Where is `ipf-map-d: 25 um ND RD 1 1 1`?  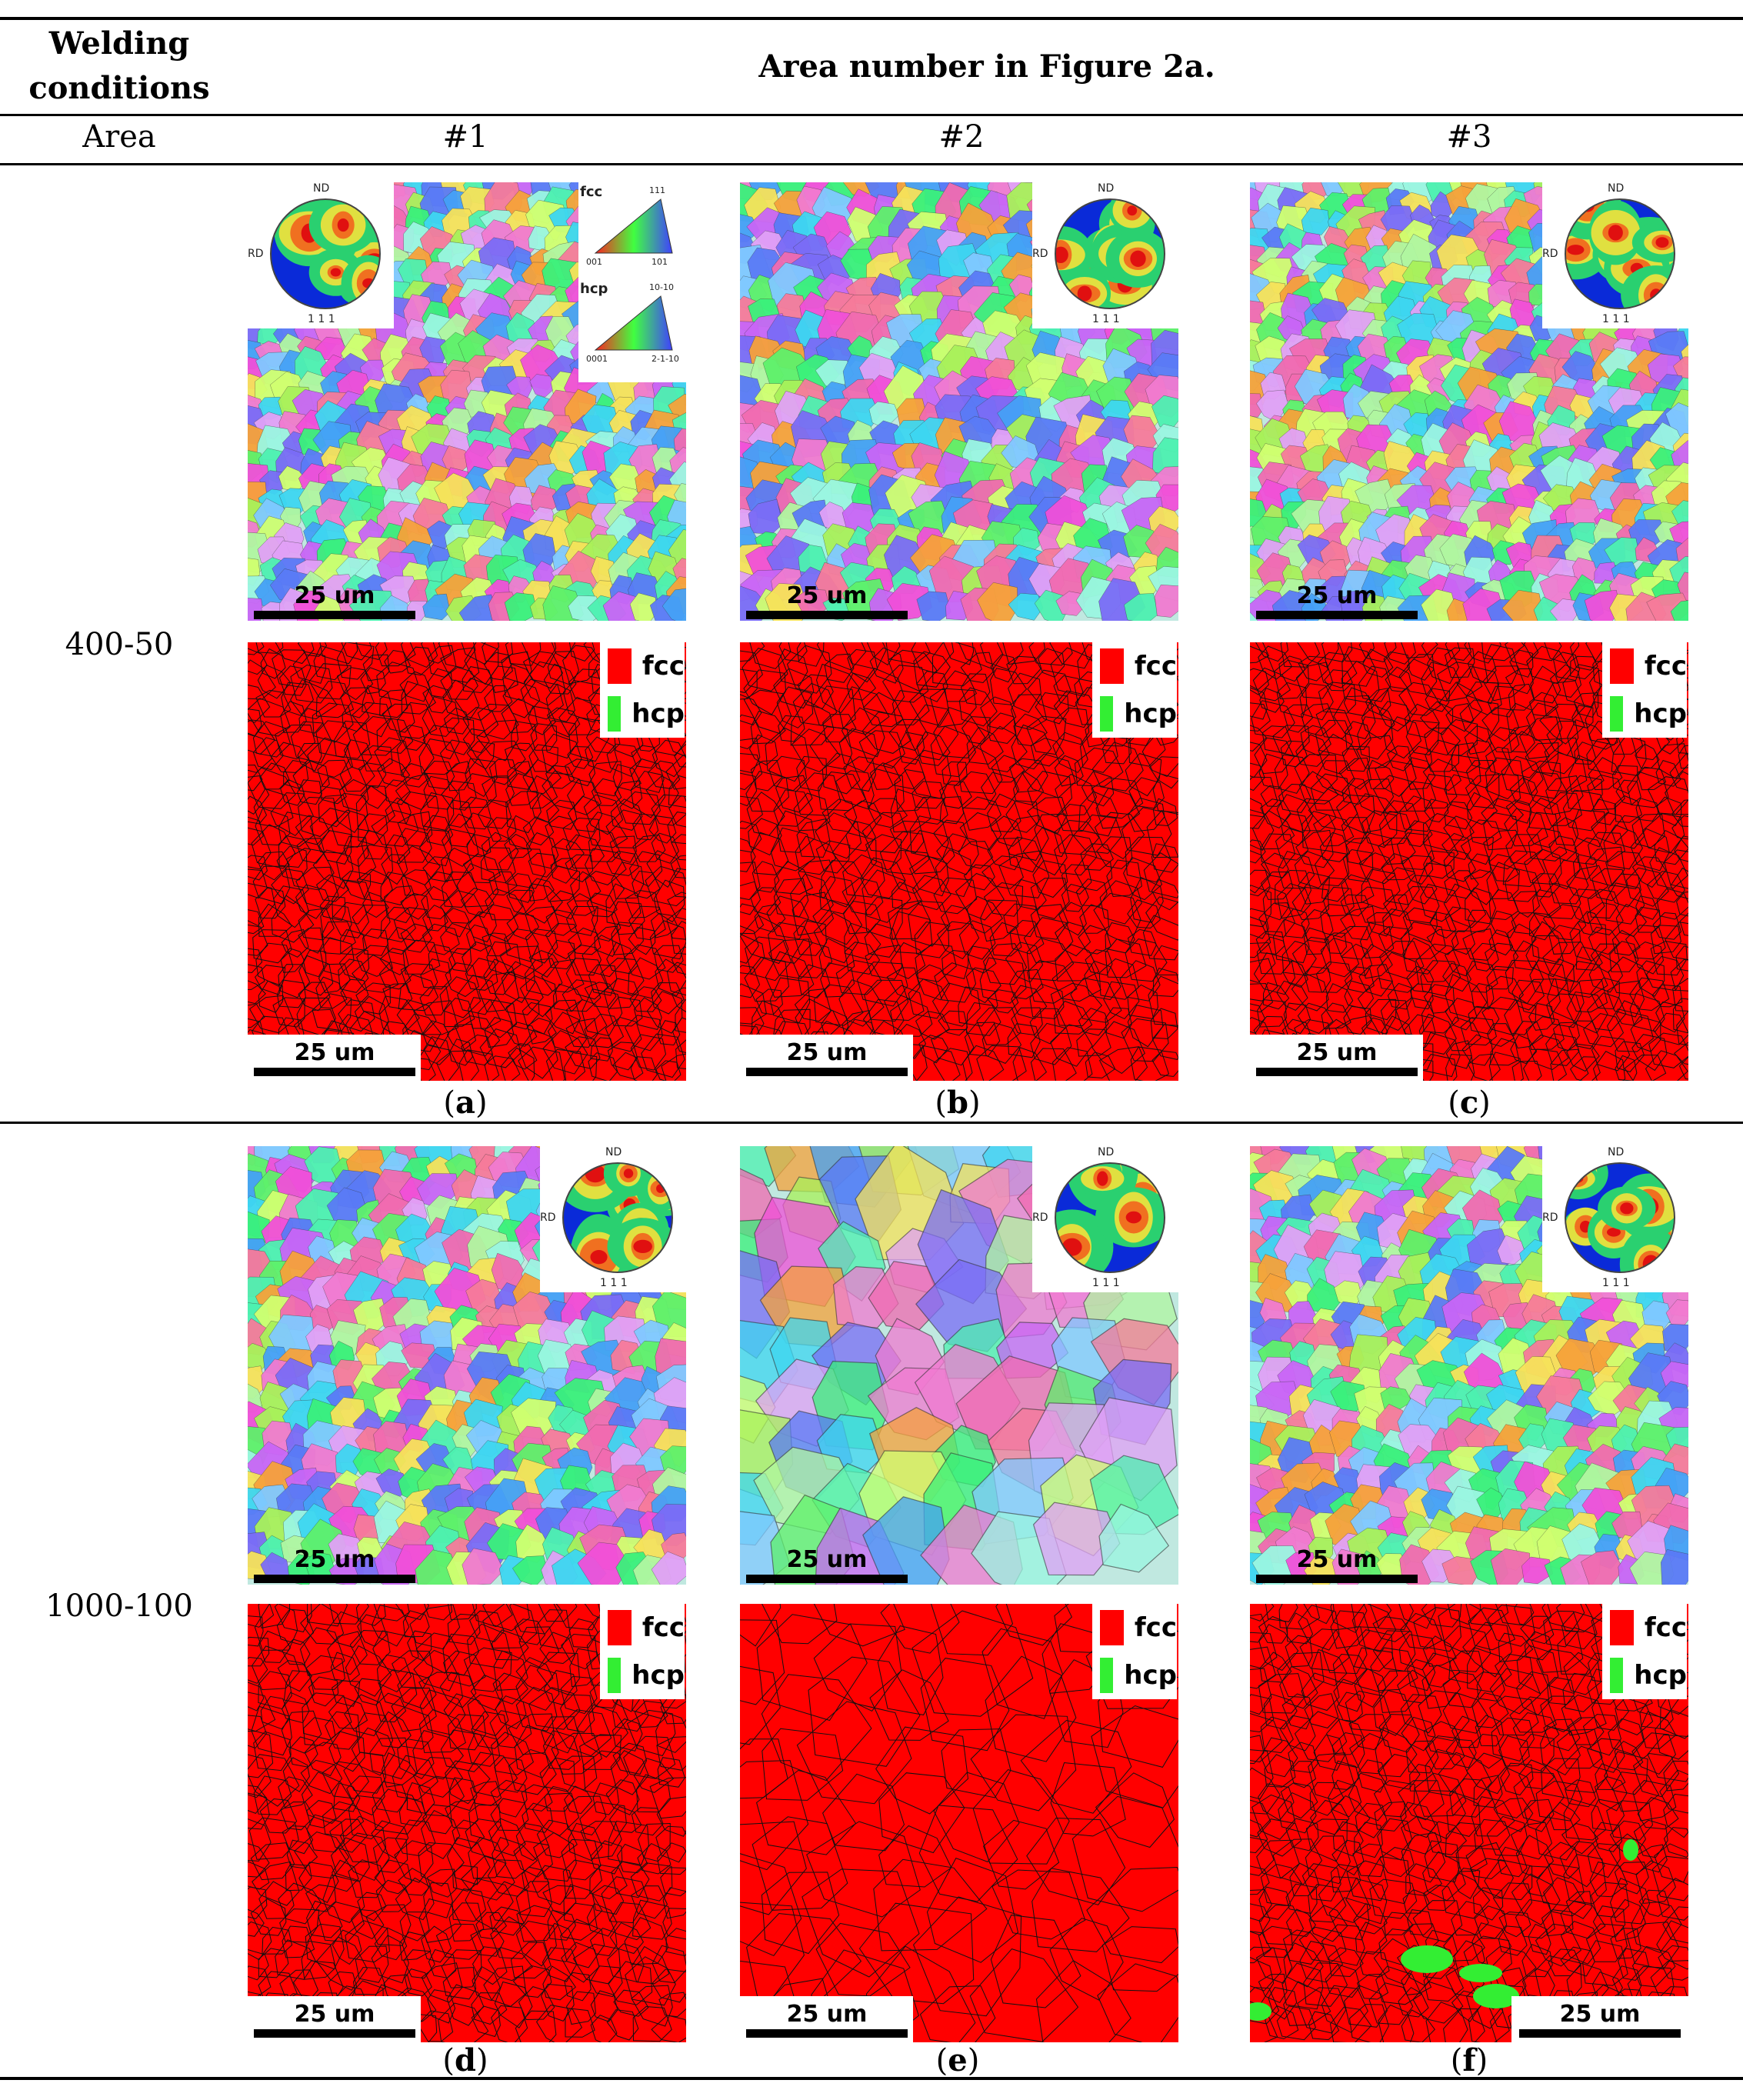
ipf-map-d: 25 um ND RD 1 1 1 is located at coordinates (467, 1366).